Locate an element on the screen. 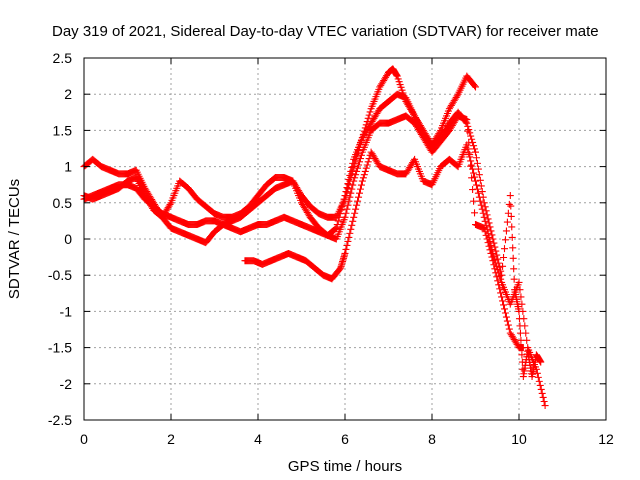 Image resolution: width=640 pixels, height=480 pixels. y-tick-label: 0.5 is located at coordinates (63, 203).